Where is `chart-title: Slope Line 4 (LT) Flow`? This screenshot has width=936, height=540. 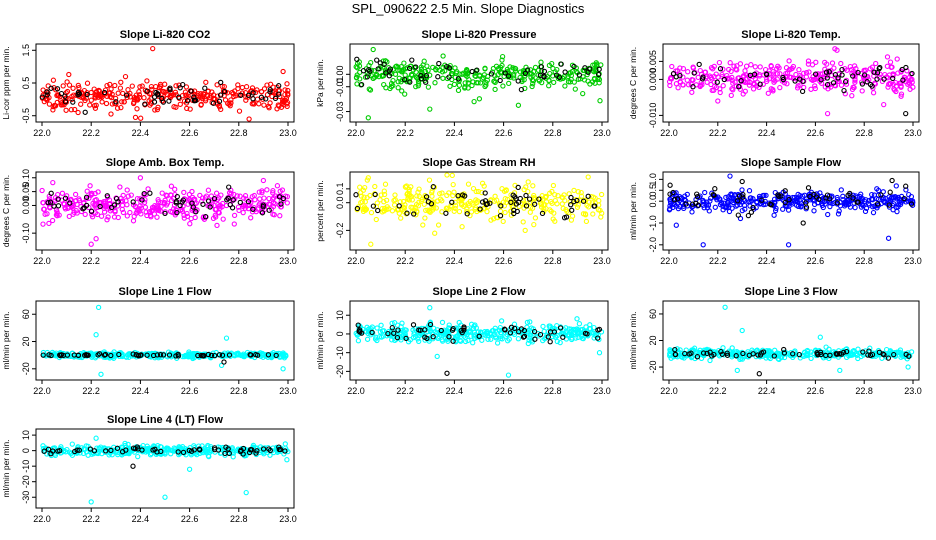 chart-title: Slope Line 4 (LT) Flow is located at coordinates (165, 420).